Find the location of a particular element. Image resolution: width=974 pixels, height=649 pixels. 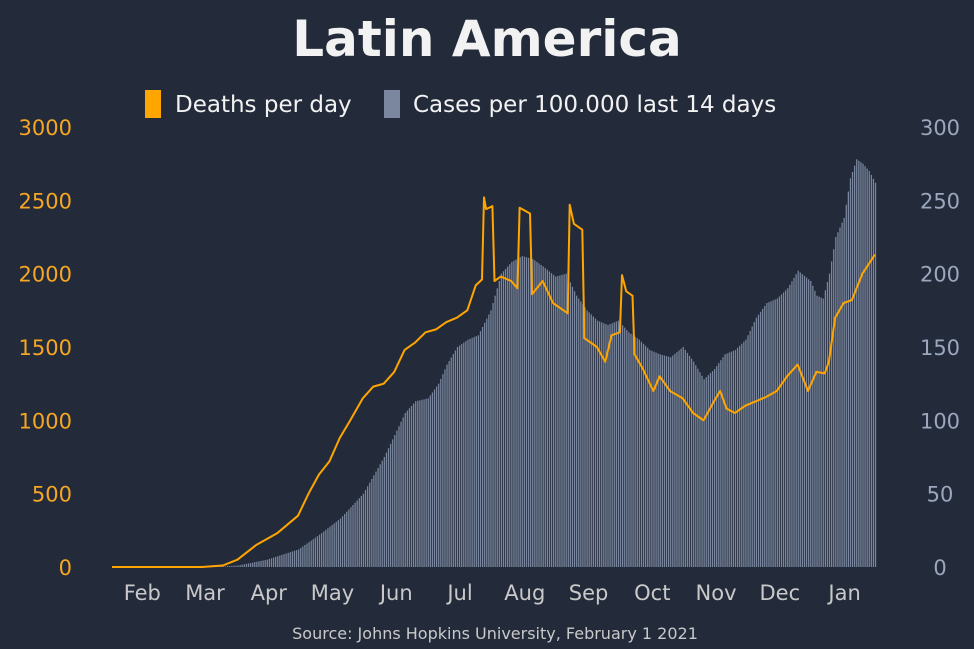

legend-swatch-cases is located at coordinates (392, 104).